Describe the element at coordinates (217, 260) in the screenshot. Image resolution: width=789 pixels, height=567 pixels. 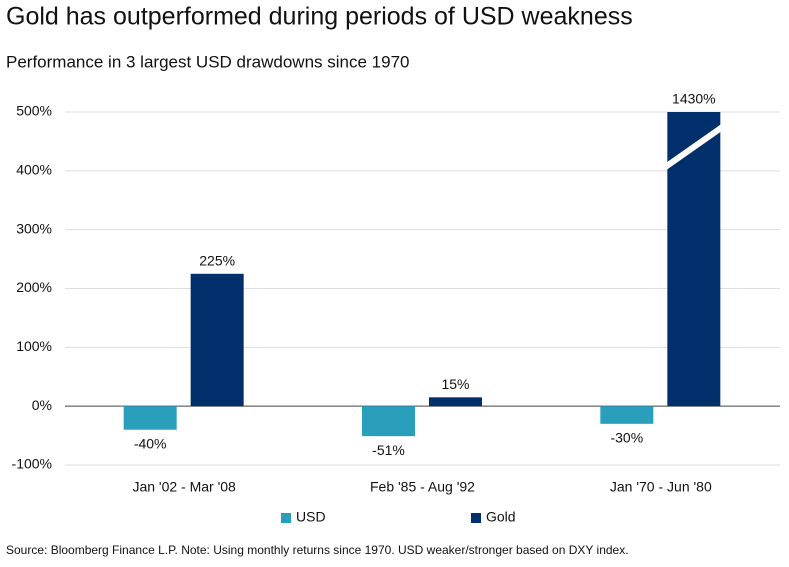
I see `value-label: 225%` at that location.